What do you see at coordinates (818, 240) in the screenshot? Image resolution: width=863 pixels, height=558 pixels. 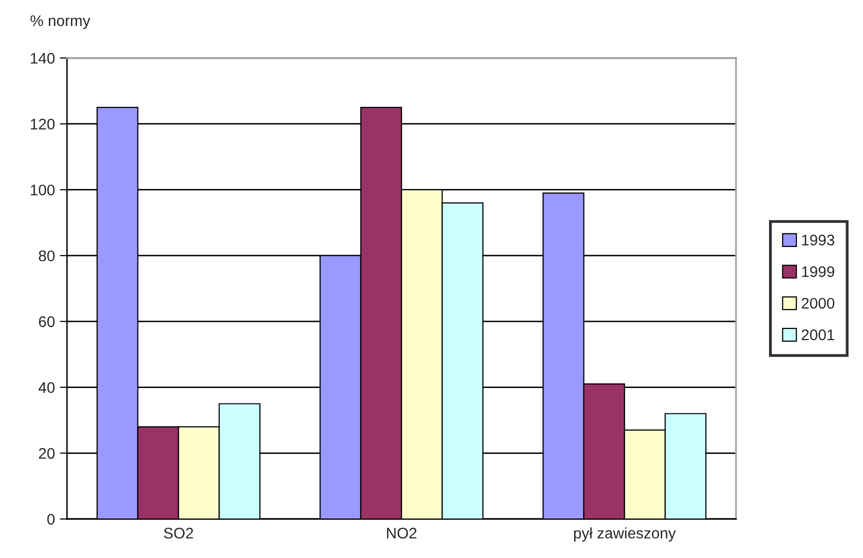 I see `legend-label: 1993` at bounding box center [818, 240].